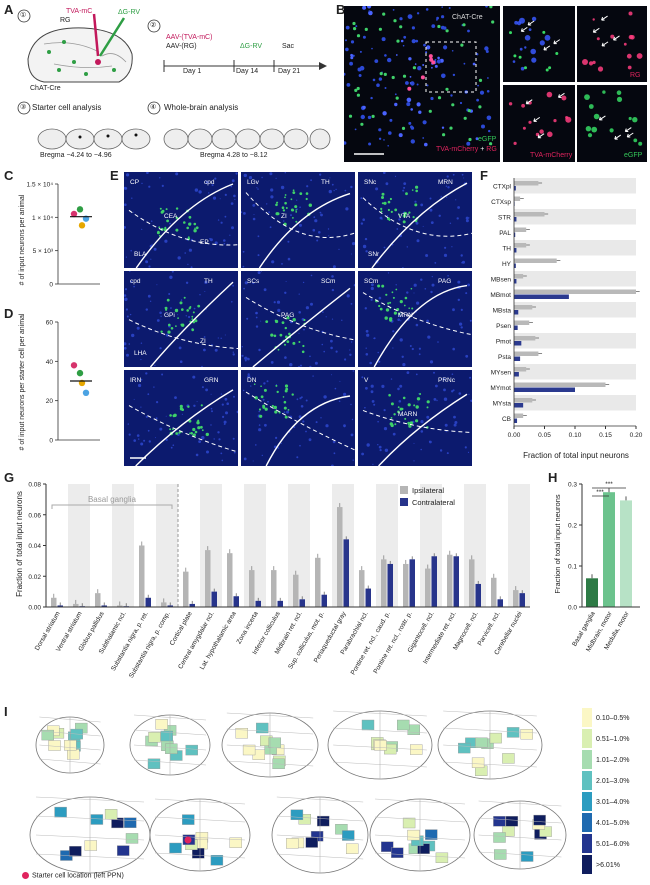  Describe the element at coordinates (181, 628) in the screenshot. I see `category-label: Cortical plate` at that location.